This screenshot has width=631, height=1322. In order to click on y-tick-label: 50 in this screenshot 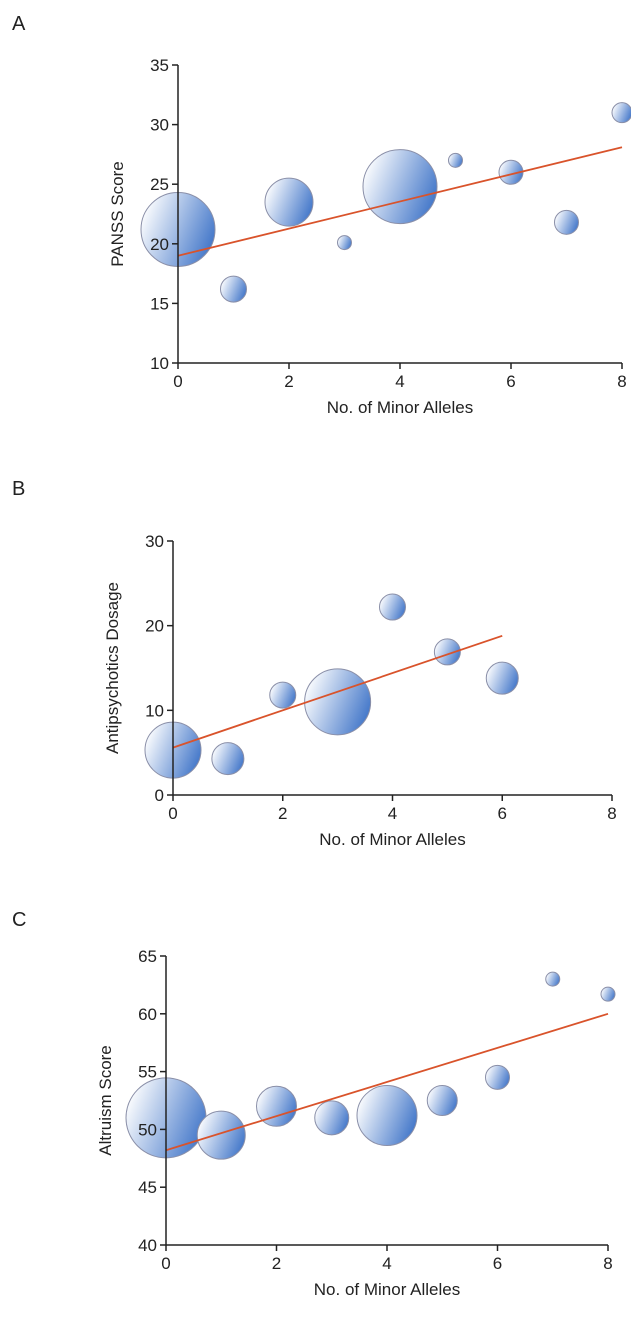, I will do `click(147, 1129)`.